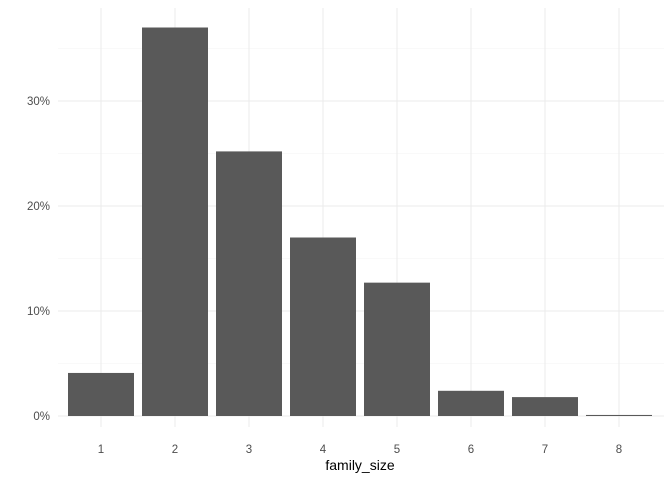 The image size is (672, 480). I want to click on y-tick-label: 30%, so click(38, 102).